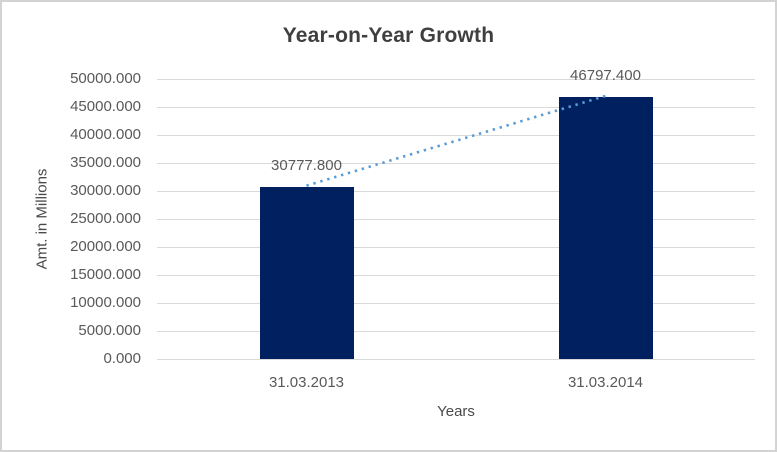 This screenshot has height=452, width=777. Describe the element at coordinates (306, 382) in the screenshot. I see `x-tick-label: 31.03.2013` at that location.